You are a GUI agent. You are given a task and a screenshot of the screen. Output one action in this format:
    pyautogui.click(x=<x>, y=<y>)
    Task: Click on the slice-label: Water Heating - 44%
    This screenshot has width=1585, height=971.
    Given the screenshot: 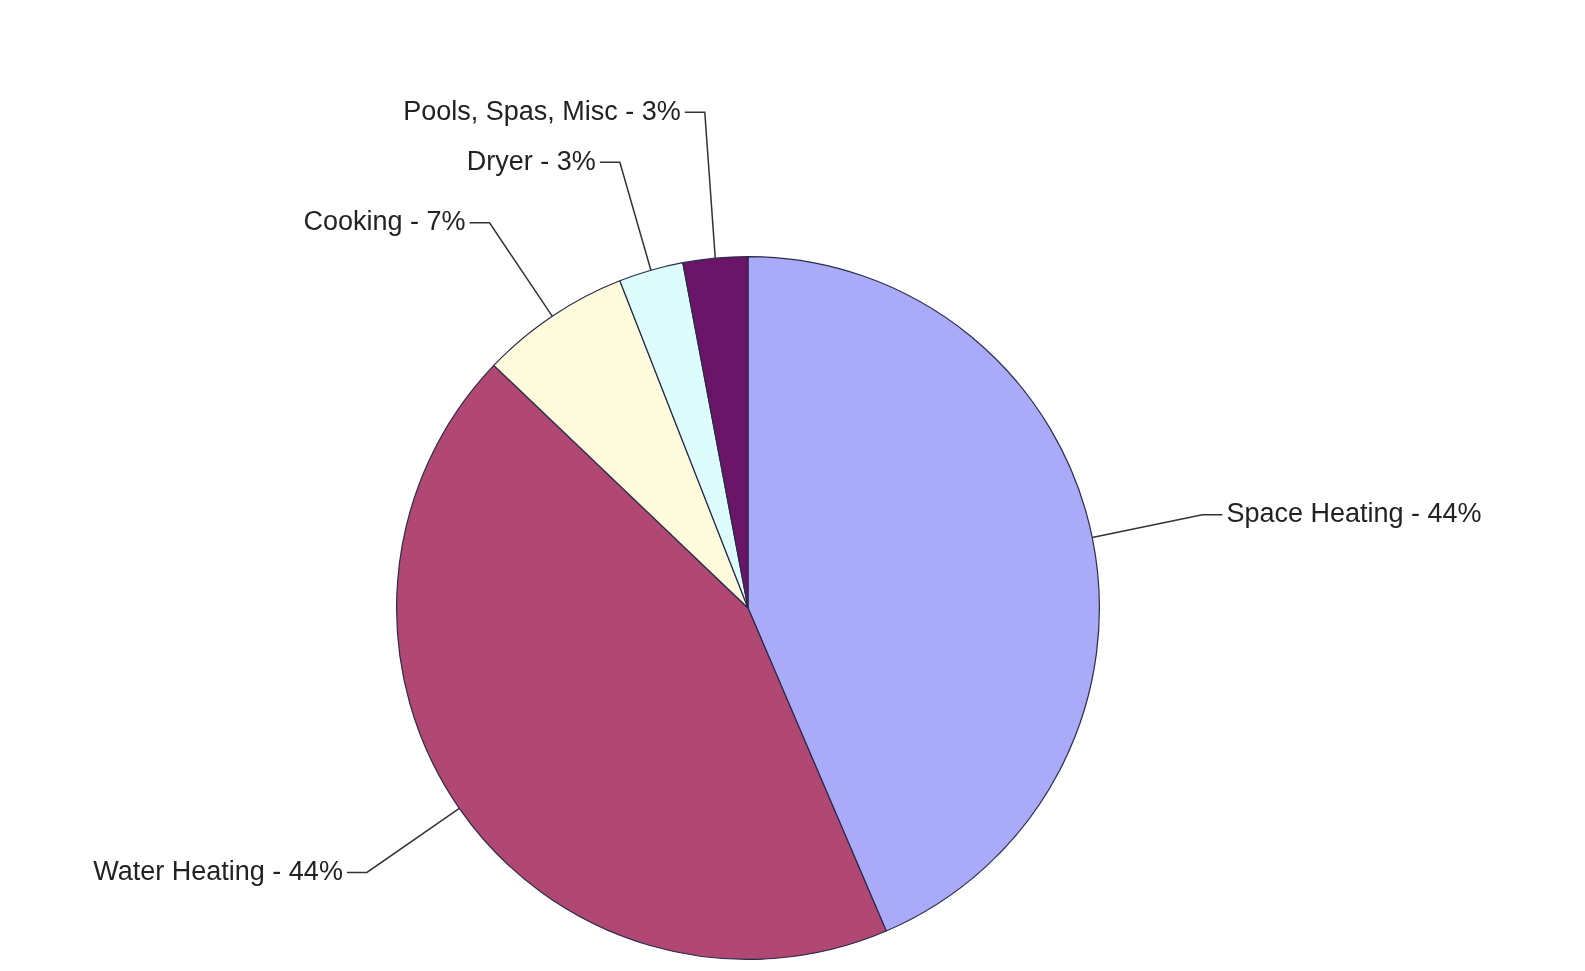 What is the action you would take?
    pyautogui.click(x=218, y=870)
    